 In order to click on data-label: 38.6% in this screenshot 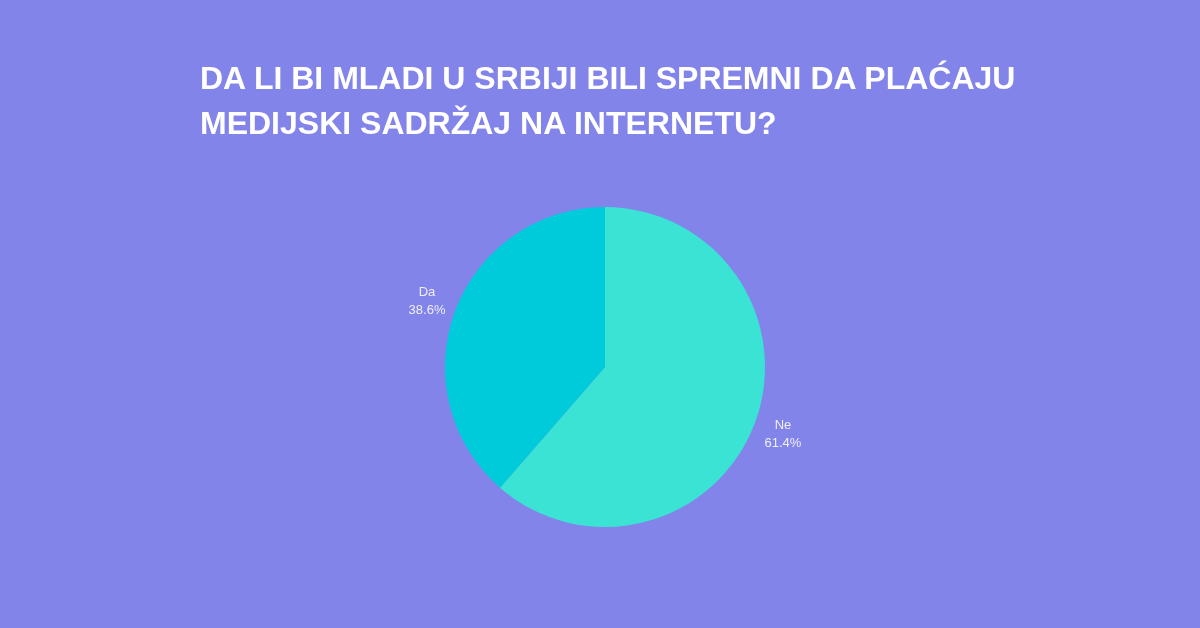, I will do `click(427, 310)`.